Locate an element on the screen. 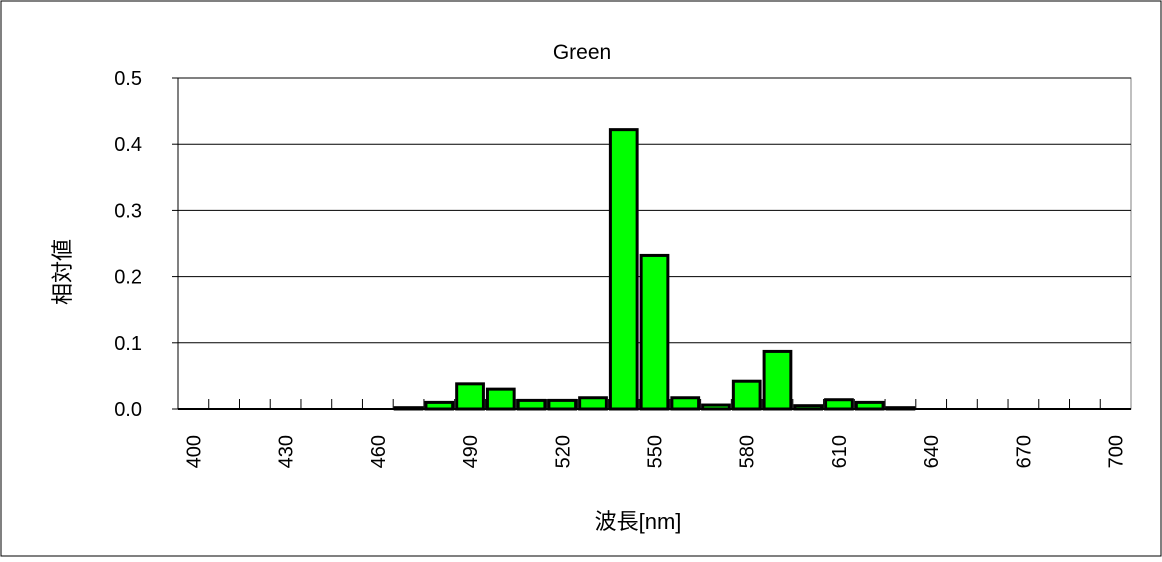 This screenshot has height=562, width=1162. x-tick-label: 700 is located at coordinates (1117, 451).